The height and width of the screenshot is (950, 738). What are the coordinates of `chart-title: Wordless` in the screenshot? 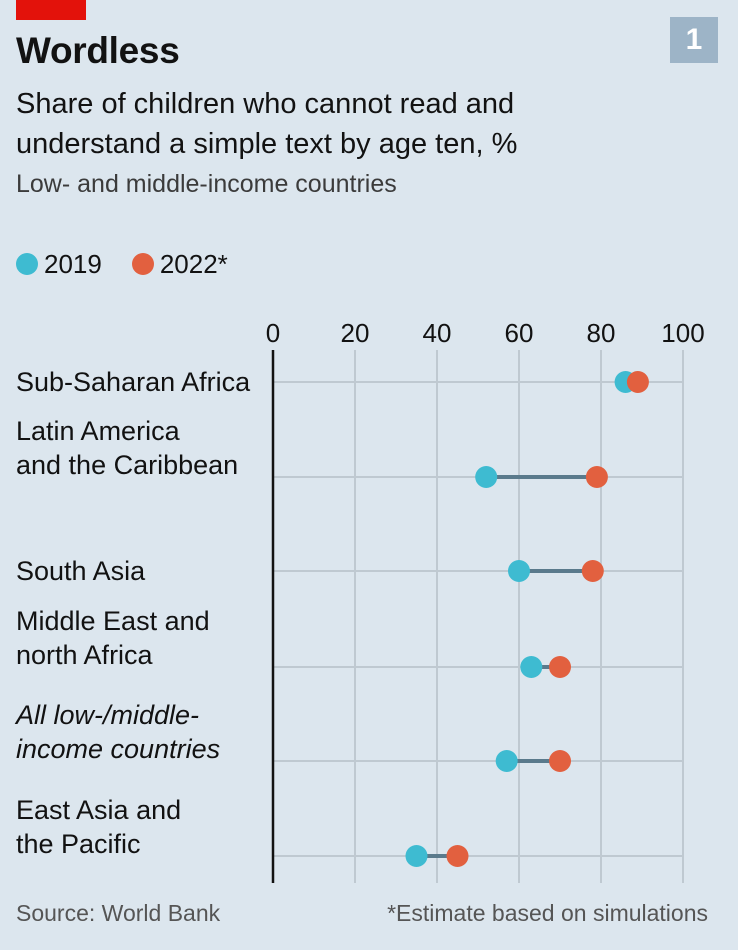 It's located at (98, 50).